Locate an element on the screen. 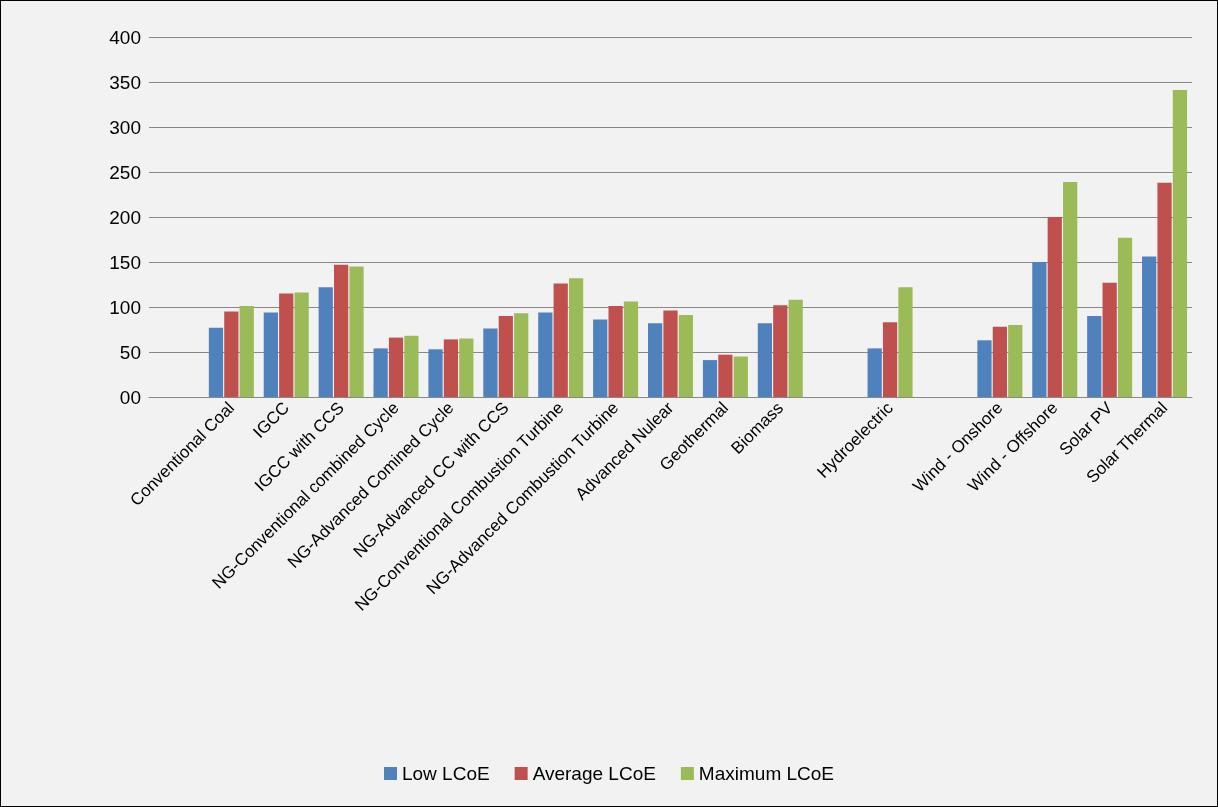  y-tick-label: 100 is located at coordinates (125, 307).